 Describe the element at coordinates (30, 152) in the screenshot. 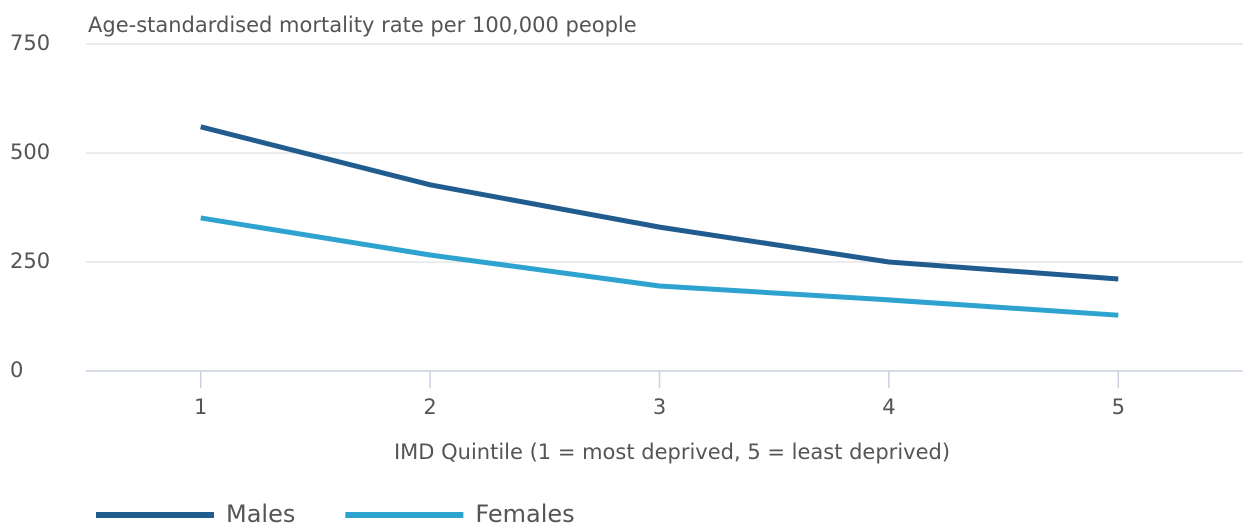

I see `y-tick-label: 500` at that location.